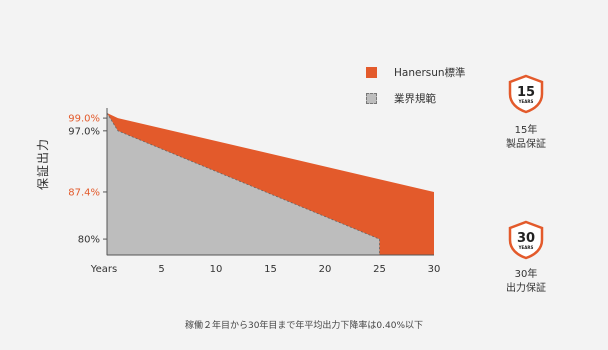 The height and width of the screenshot is (350, 608). What do you see at coordinates (371, 72) in the screenshot?
I see `legend-swatch-orange` at bounding box center [371, 72].